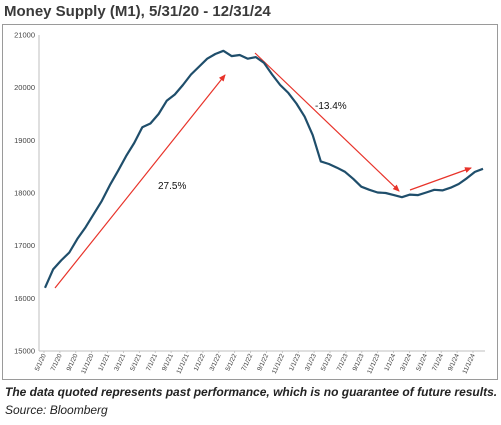 This screenshot has width=501, height=425. I want to click on x-tick-label: 11/1/21, so click(183, 364).